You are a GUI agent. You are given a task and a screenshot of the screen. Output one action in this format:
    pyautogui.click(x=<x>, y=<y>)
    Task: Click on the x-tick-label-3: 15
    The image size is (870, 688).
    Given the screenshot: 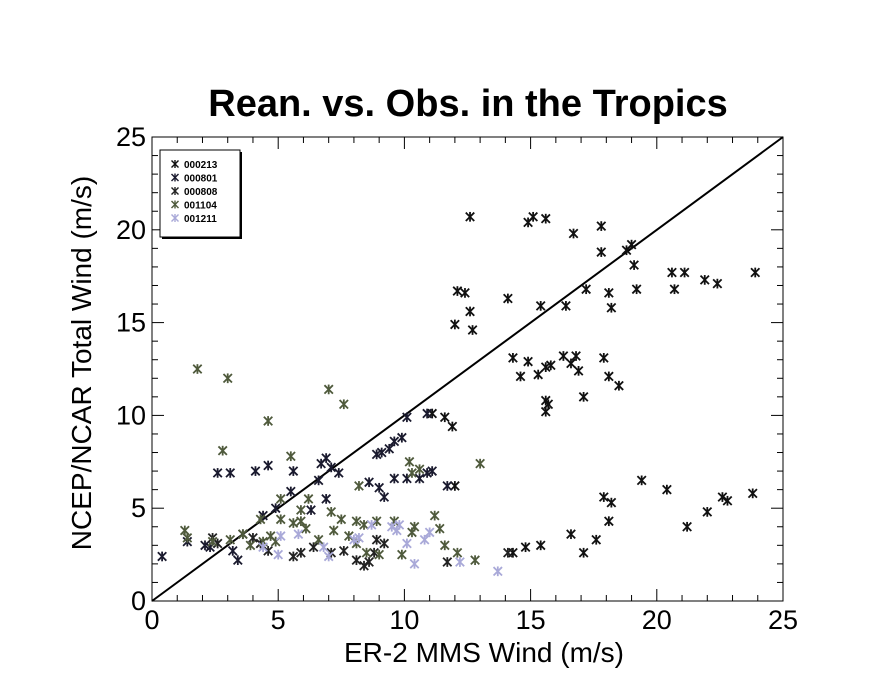 What is the action you would take?
    pyautogui.click(x=531, y=620)
    